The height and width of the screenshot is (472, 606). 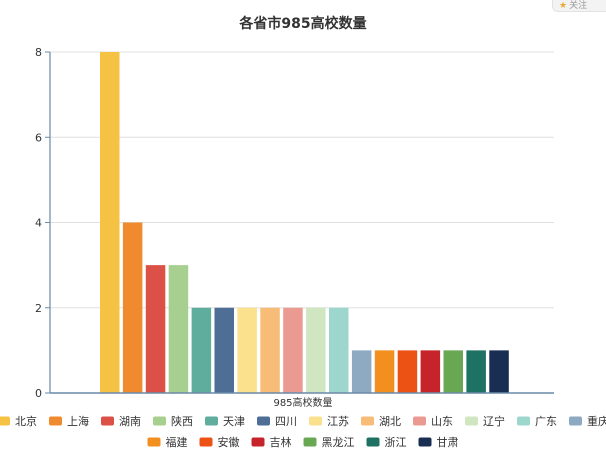 What do you see at coordinates (130, 421) in the screenshot?
I see `legend-label-2: 湖南` at bounding box center [130, 421].